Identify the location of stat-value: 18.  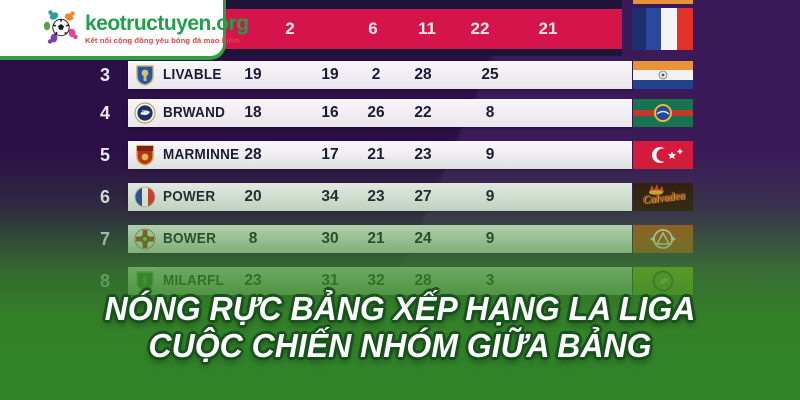
(253, 112).